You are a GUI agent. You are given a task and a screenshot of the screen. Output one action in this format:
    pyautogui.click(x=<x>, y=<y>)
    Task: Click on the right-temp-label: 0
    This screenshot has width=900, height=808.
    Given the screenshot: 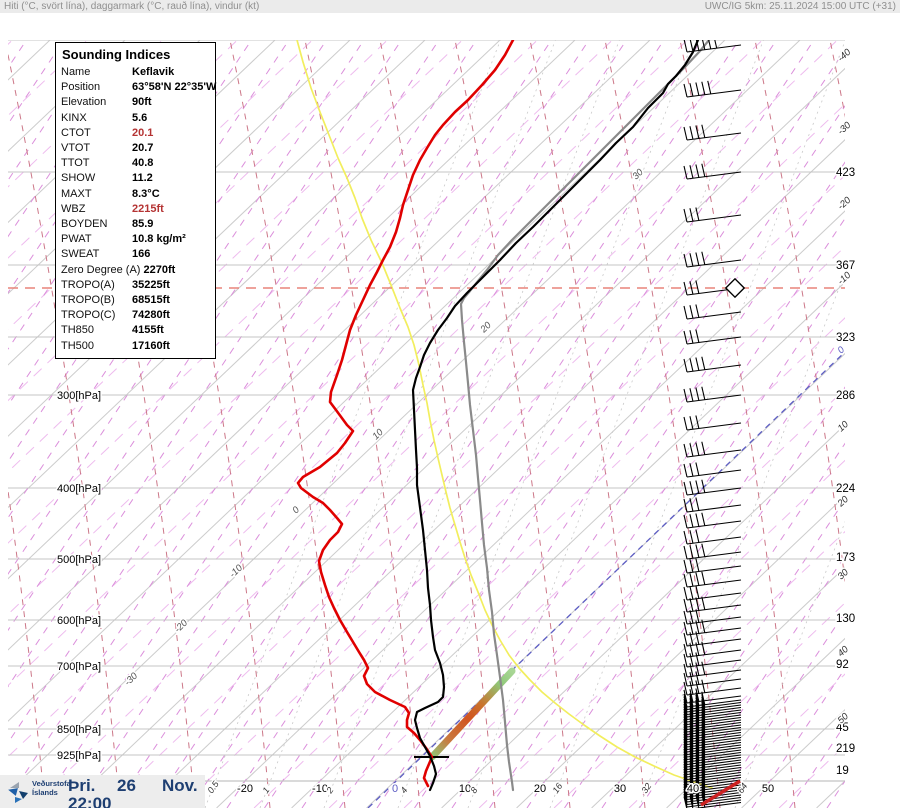 What is the action you would take?
    pyautogui.click(x=842, y=350)
    